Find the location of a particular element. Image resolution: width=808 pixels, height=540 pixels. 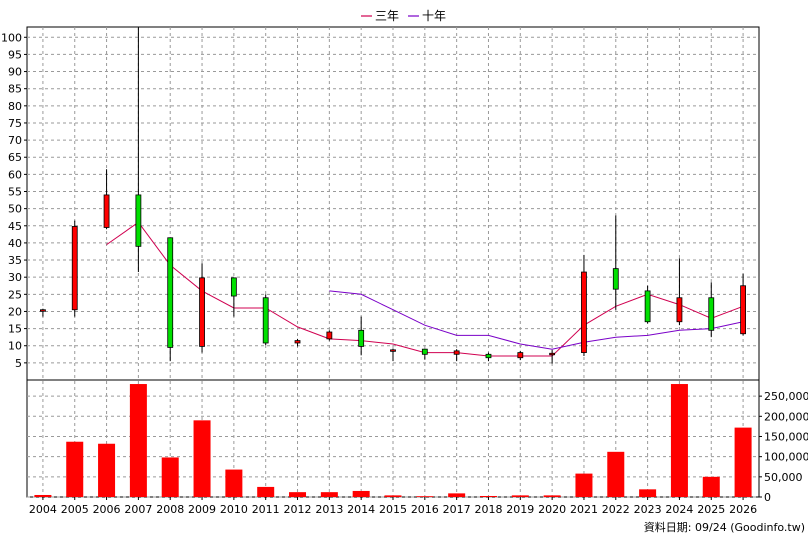

x-tick-label: 2009 is located at coordinates (202, 509).